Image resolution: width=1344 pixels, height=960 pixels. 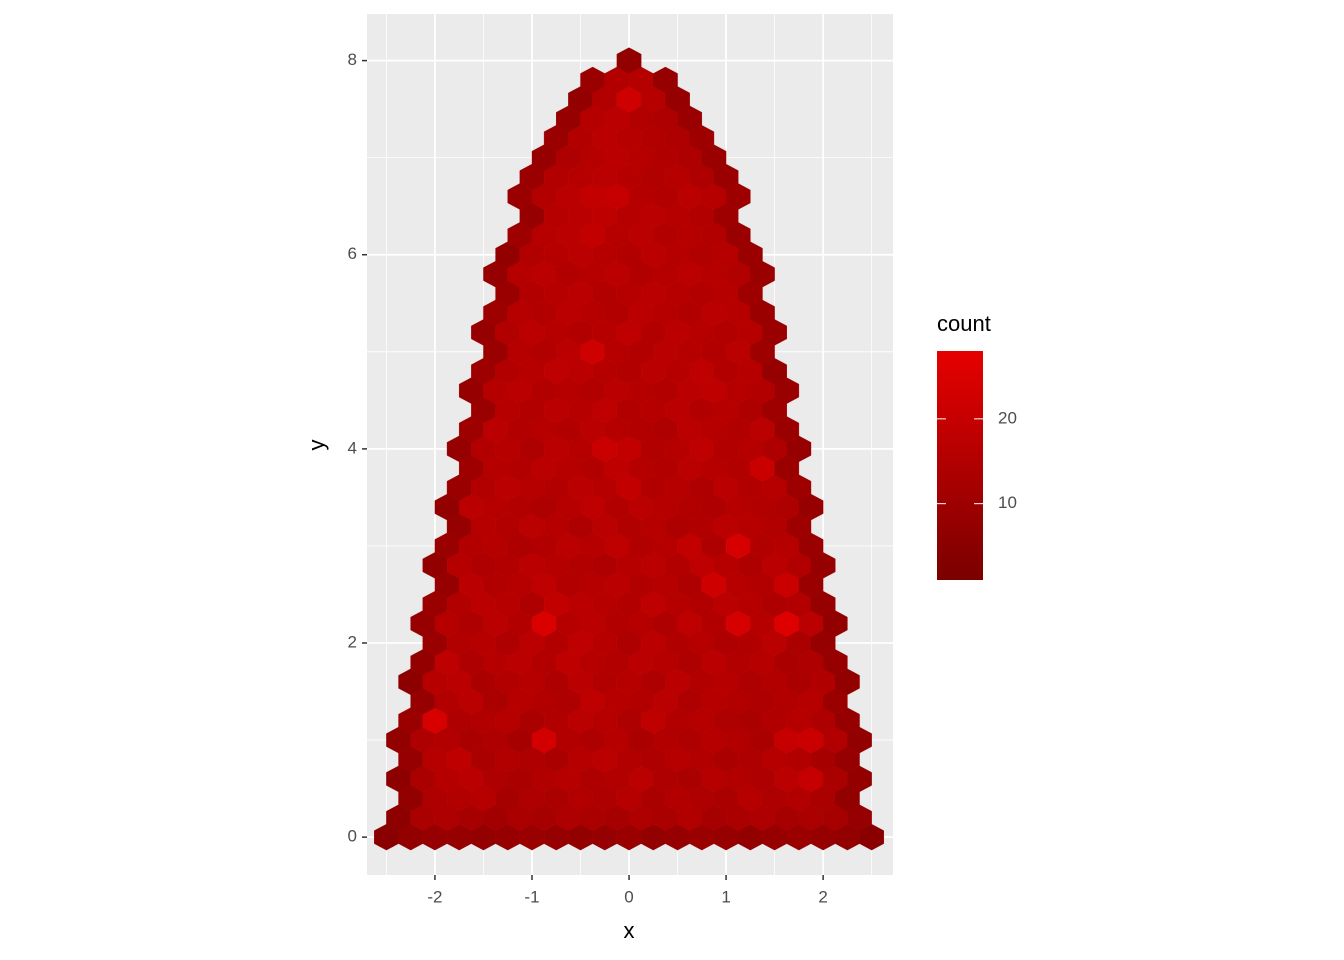 I want to click on y-tick-label: 0, so click(x=352, y=836).